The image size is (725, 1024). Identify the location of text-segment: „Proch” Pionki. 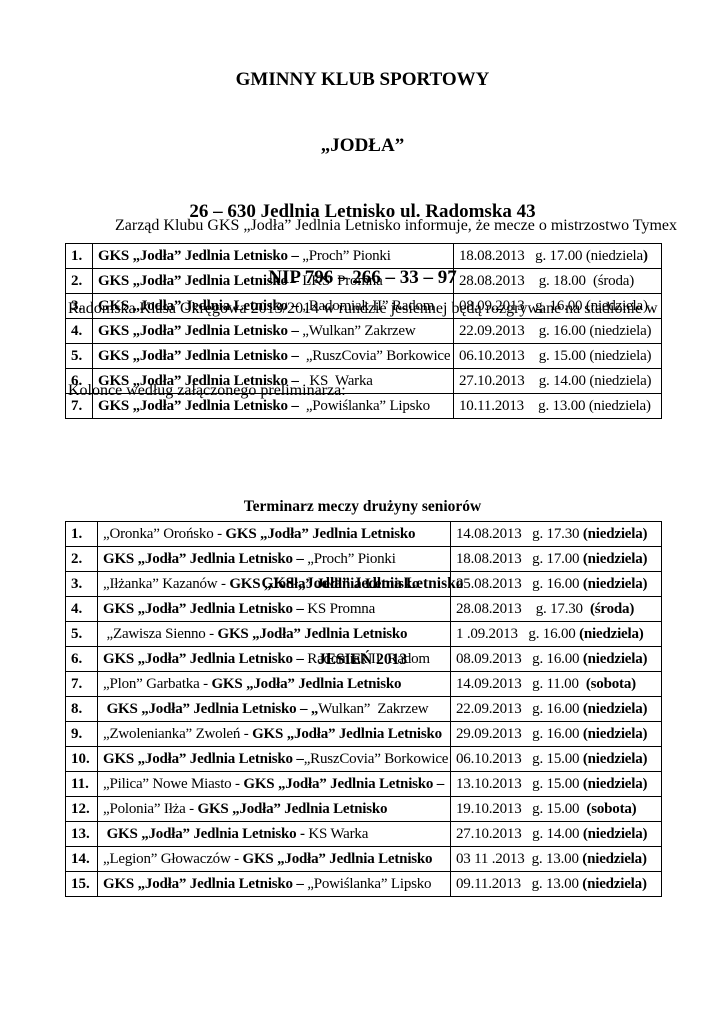
(351, 558).